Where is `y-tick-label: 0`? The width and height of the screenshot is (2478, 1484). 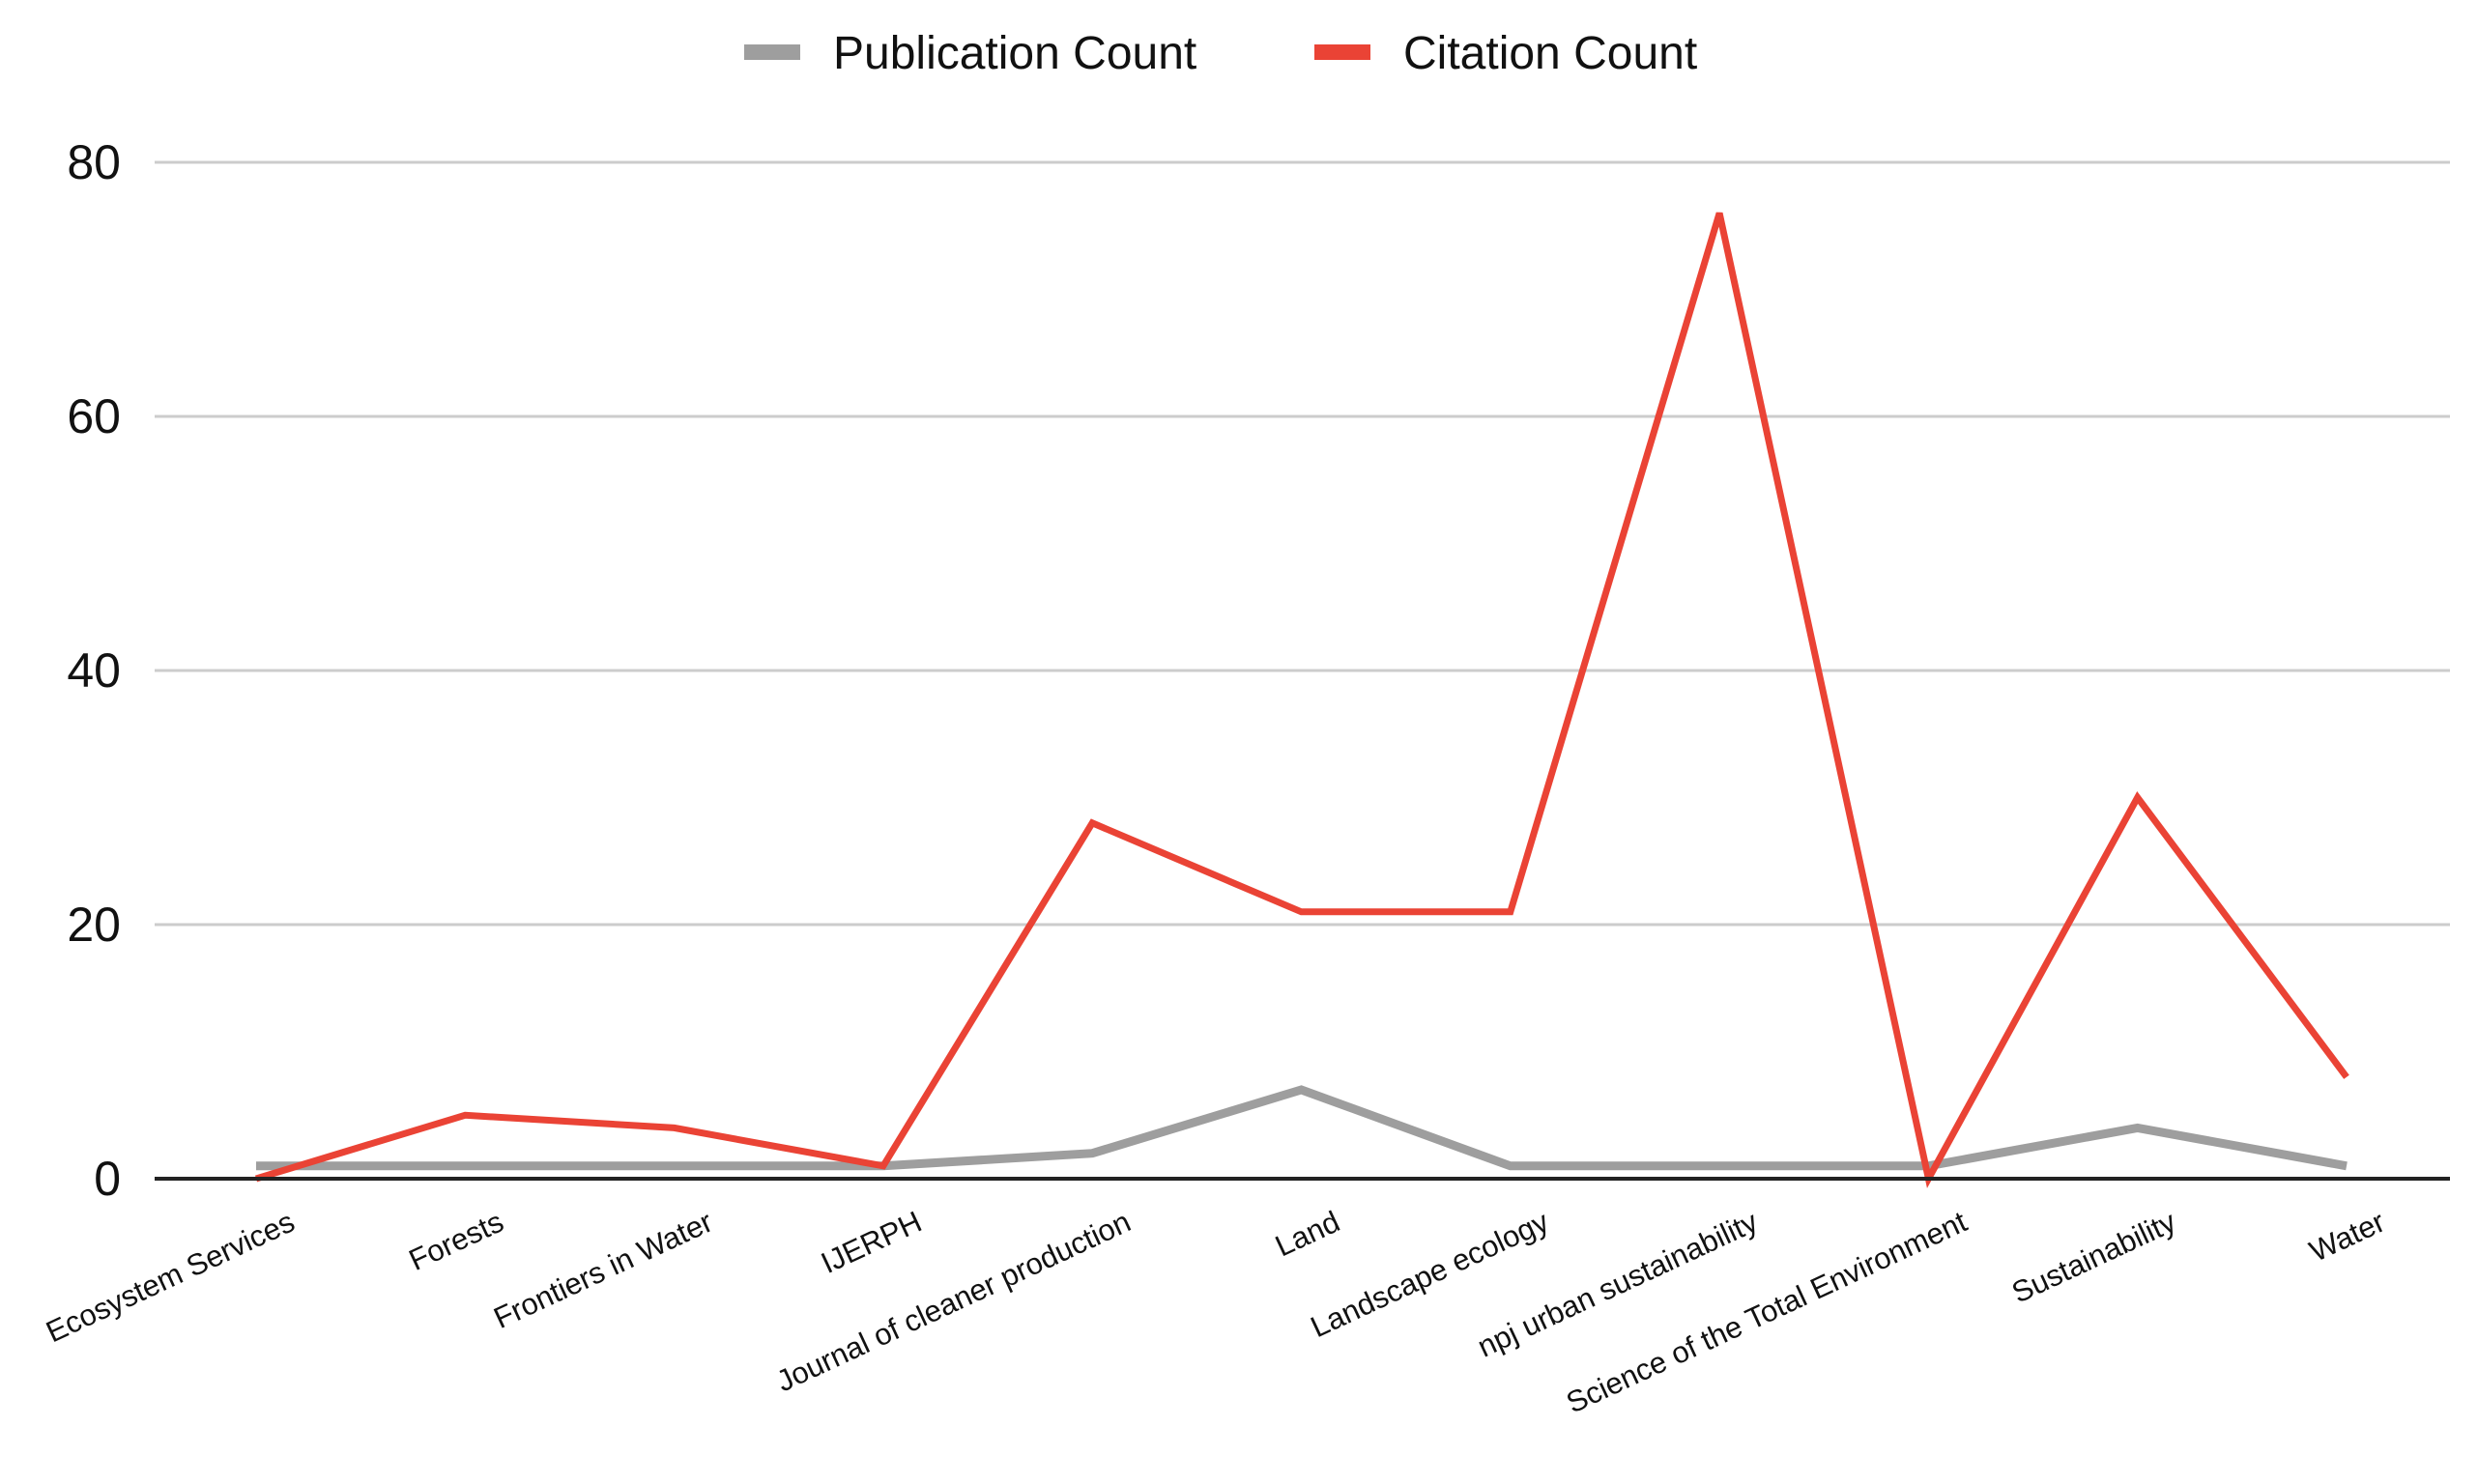 y-tick-label: 0 is located at coordinates (107, 1179).